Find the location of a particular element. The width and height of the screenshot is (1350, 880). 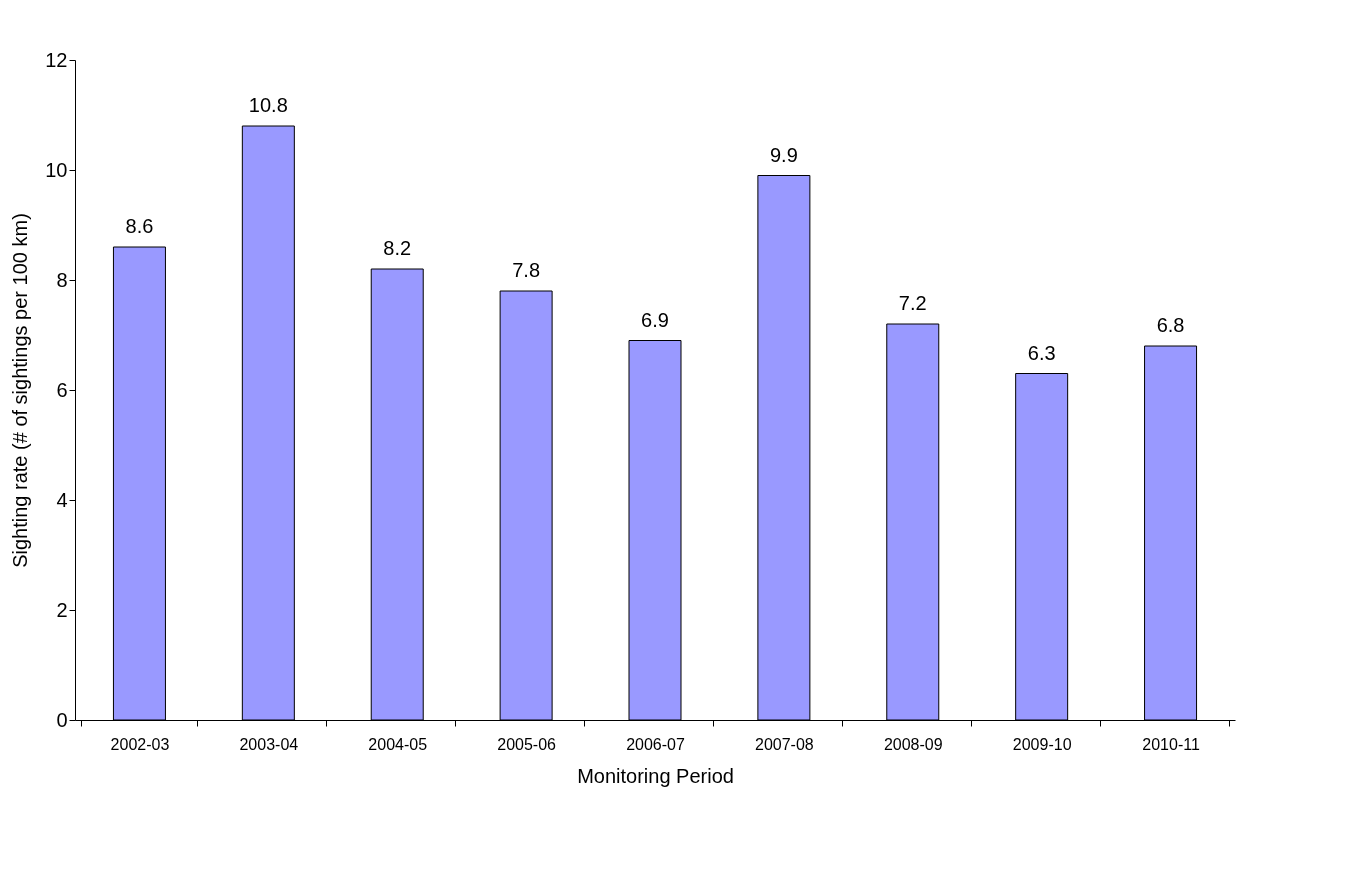

x-tick-label: 2007-08 is located at coordinates (784, 744).